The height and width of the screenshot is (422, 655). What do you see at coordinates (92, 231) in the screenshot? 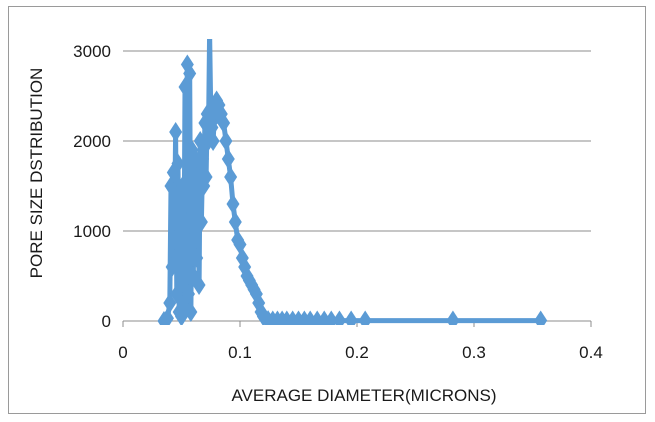
I see `y-tick-label-1: 1000` at bounding box center [92, 231].